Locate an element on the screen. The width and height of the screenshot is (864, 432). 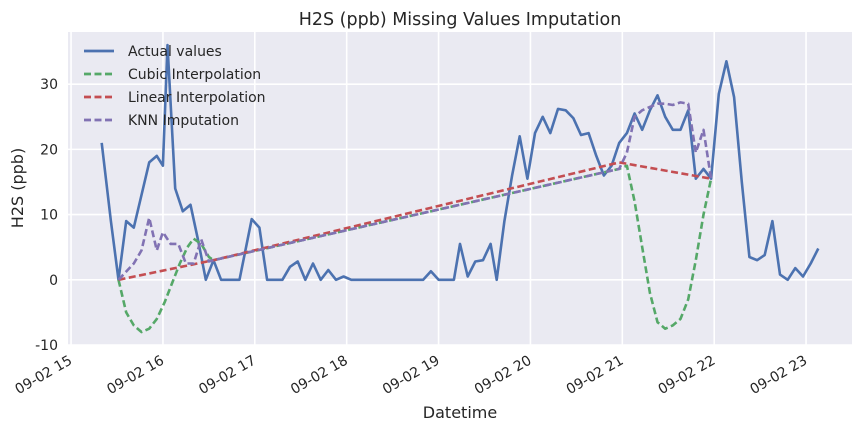
x-tick-label: 09-02 21 is located at coordinates (595, 375).